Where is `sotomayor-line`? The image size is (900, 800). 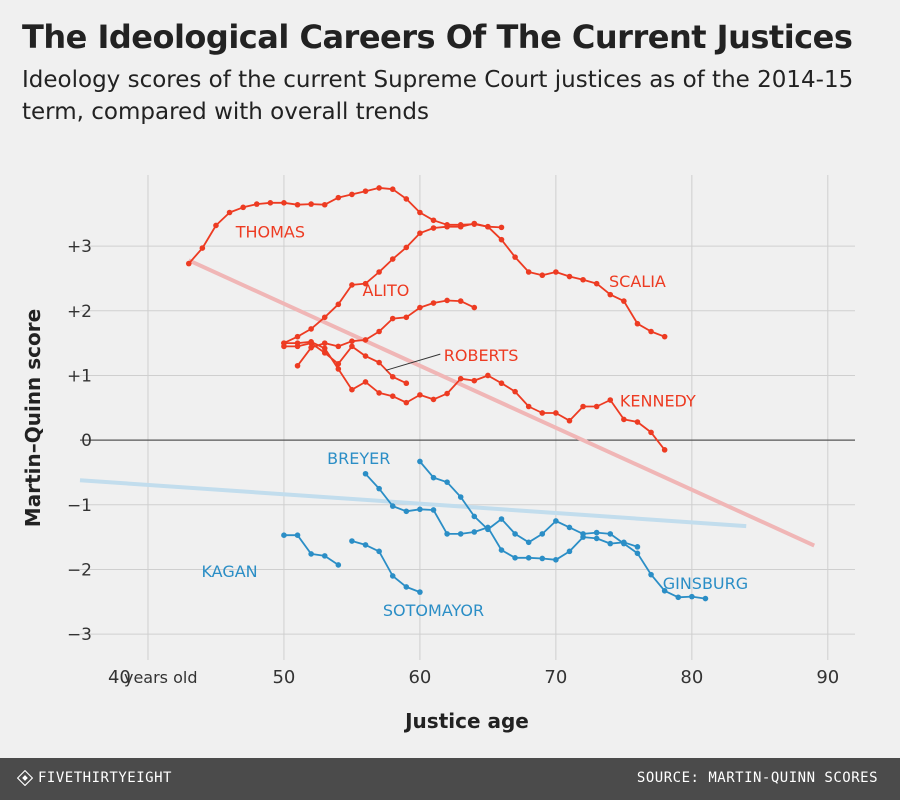
sotomayor-line is located at coordinates (386, 566).